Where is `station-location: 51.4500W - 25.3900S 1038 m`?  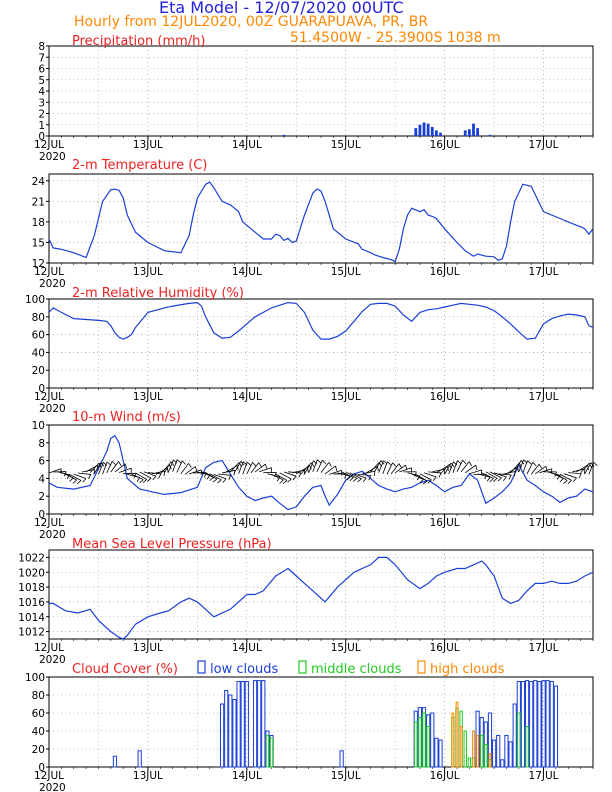 station-location: 51.4500W - 25.3900S 1038 m is located at coordinates (395, 38).